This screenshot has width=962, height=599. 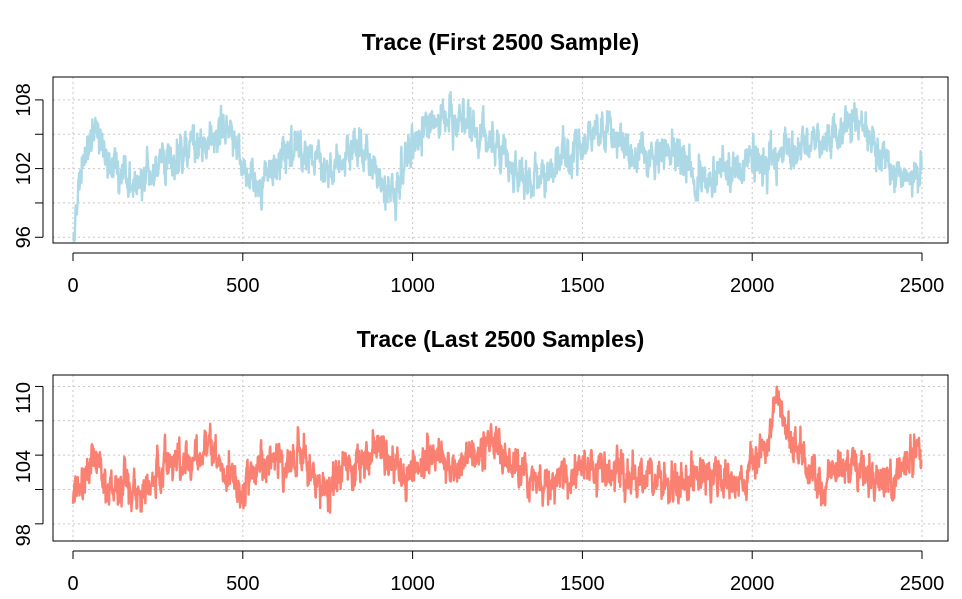 What do you see at coordinates (24, 466) in the screenshot?
I see `y-tick-label: 104` at bounding box center [24, 466].